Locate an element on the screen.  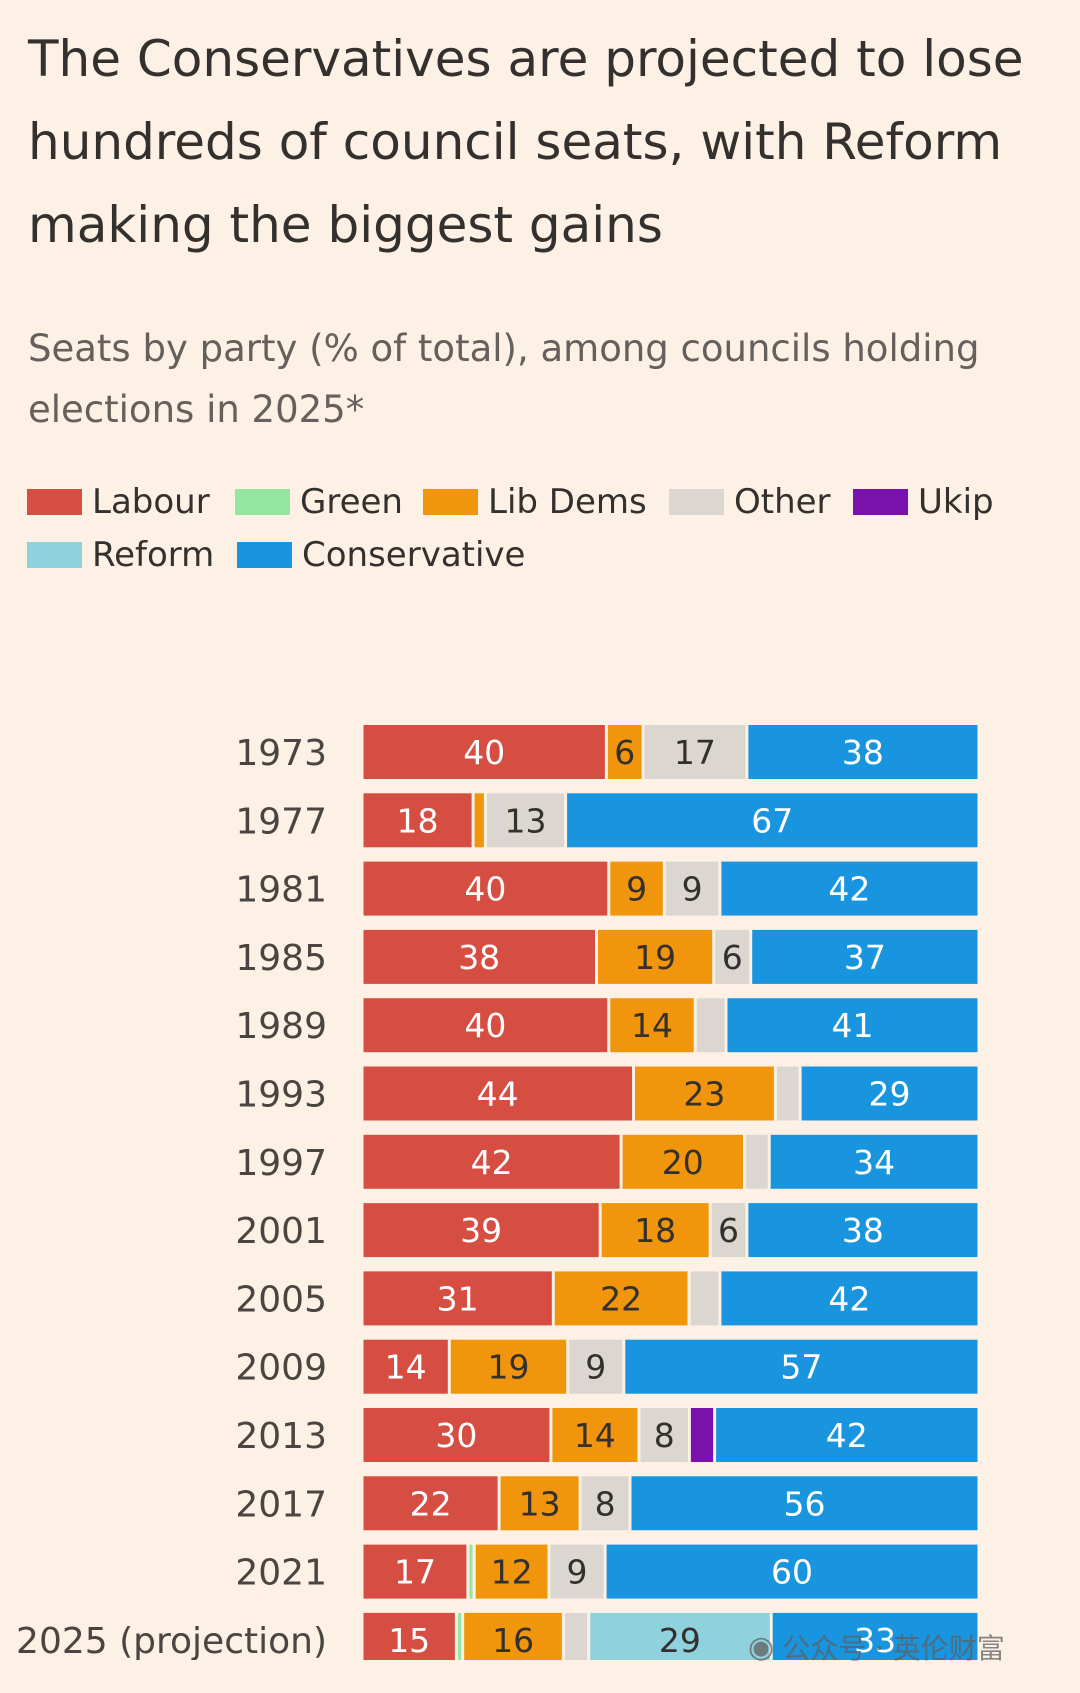
data-label: 40 is located at coordinates (484, 752).